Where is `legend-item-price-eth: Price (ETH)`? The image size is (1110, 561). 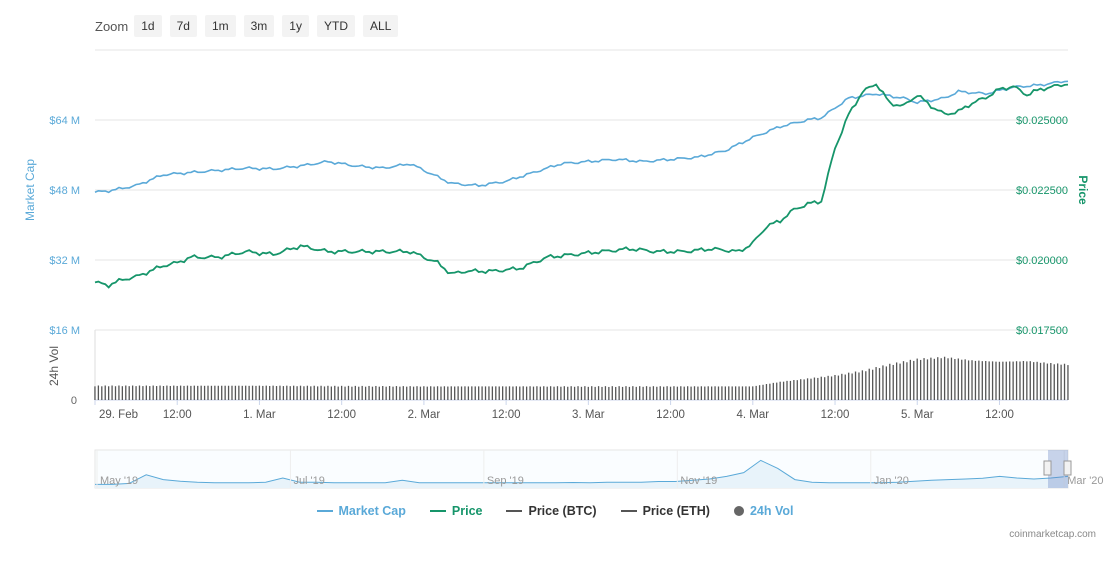
legend-item-price-eth: Price (ETH) is located at coordinates (665, 511).